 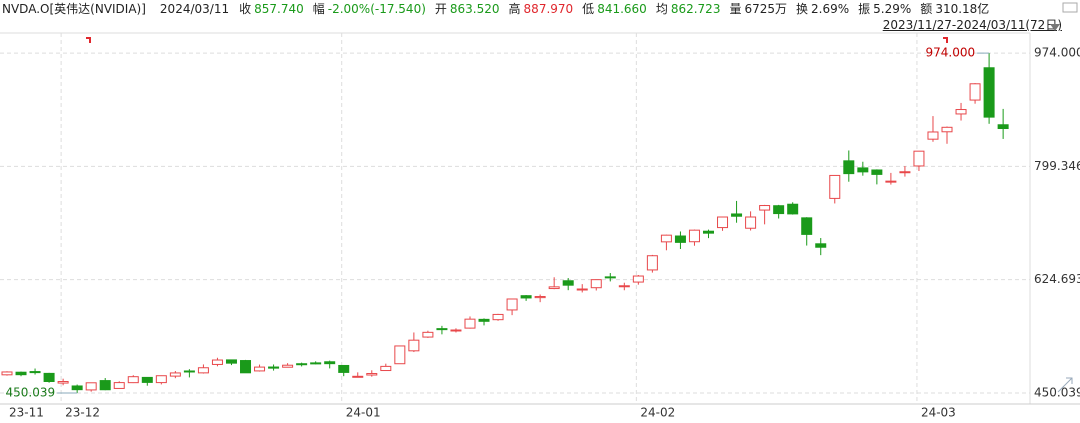 I want to click on field-label: 均, so click(x=661, y=9).